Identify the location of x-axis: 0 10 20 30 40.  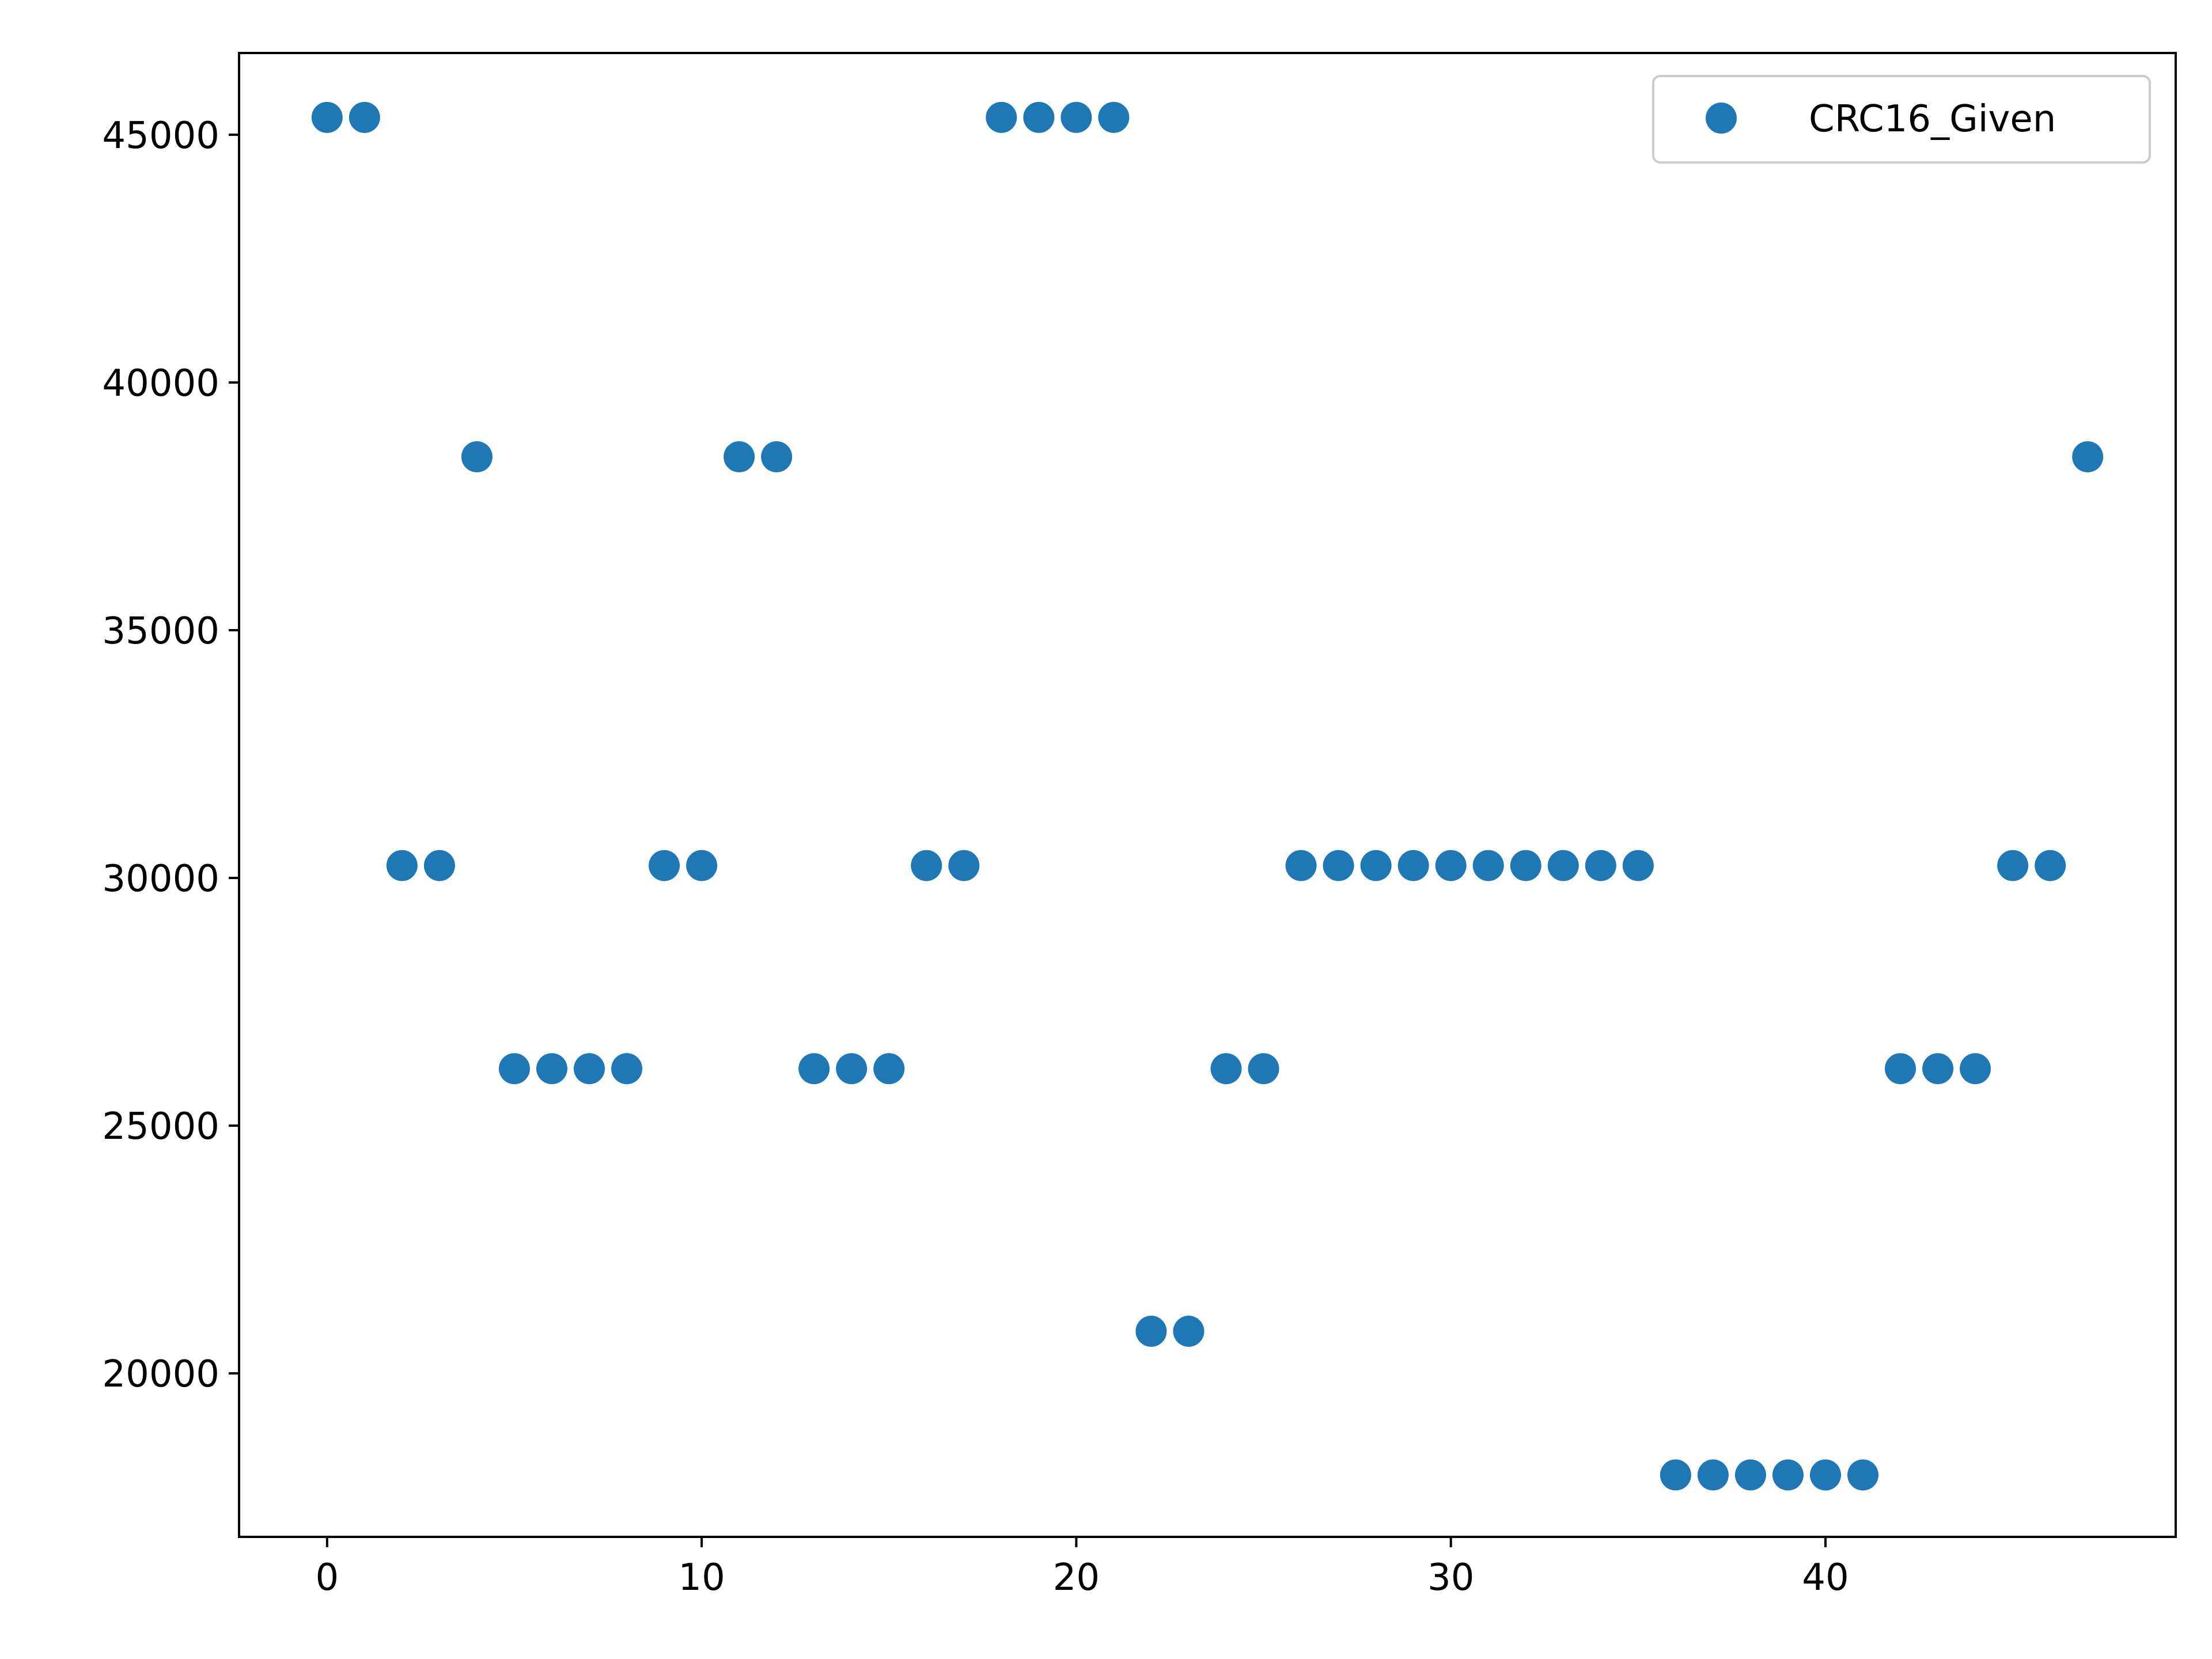
(1082, 1568).